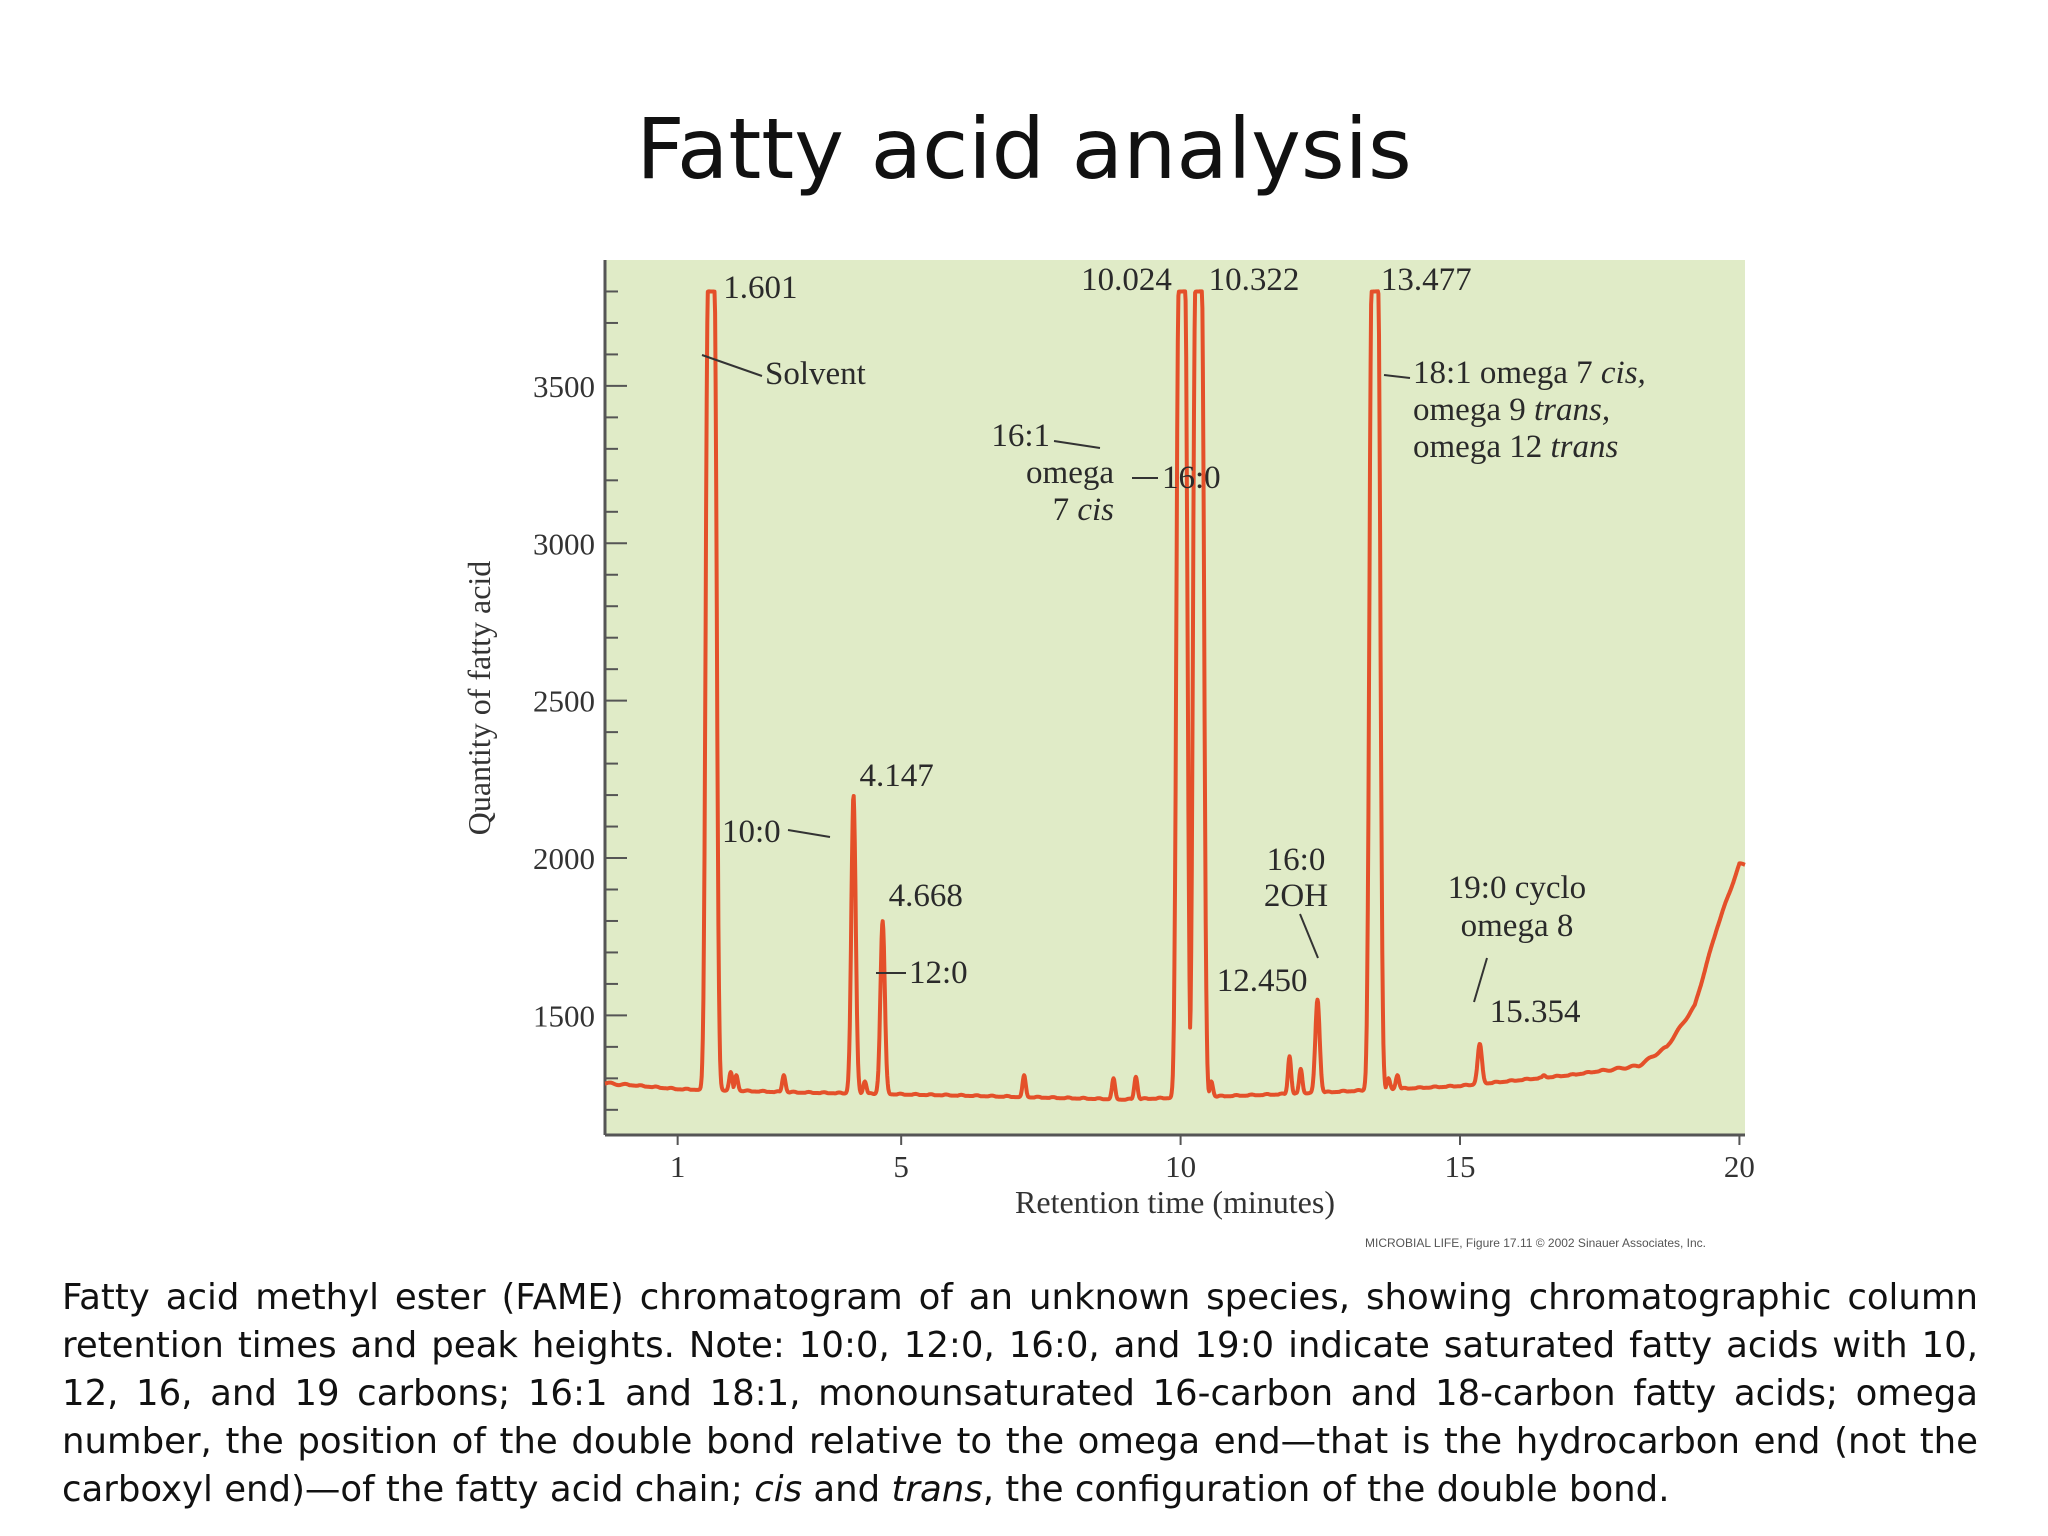 The height and width of the screenshot is (1536, 2048). Describe the element at coordinates (1739, 1166) in the screenshot. I see `x-tick-label: 20` at that location.